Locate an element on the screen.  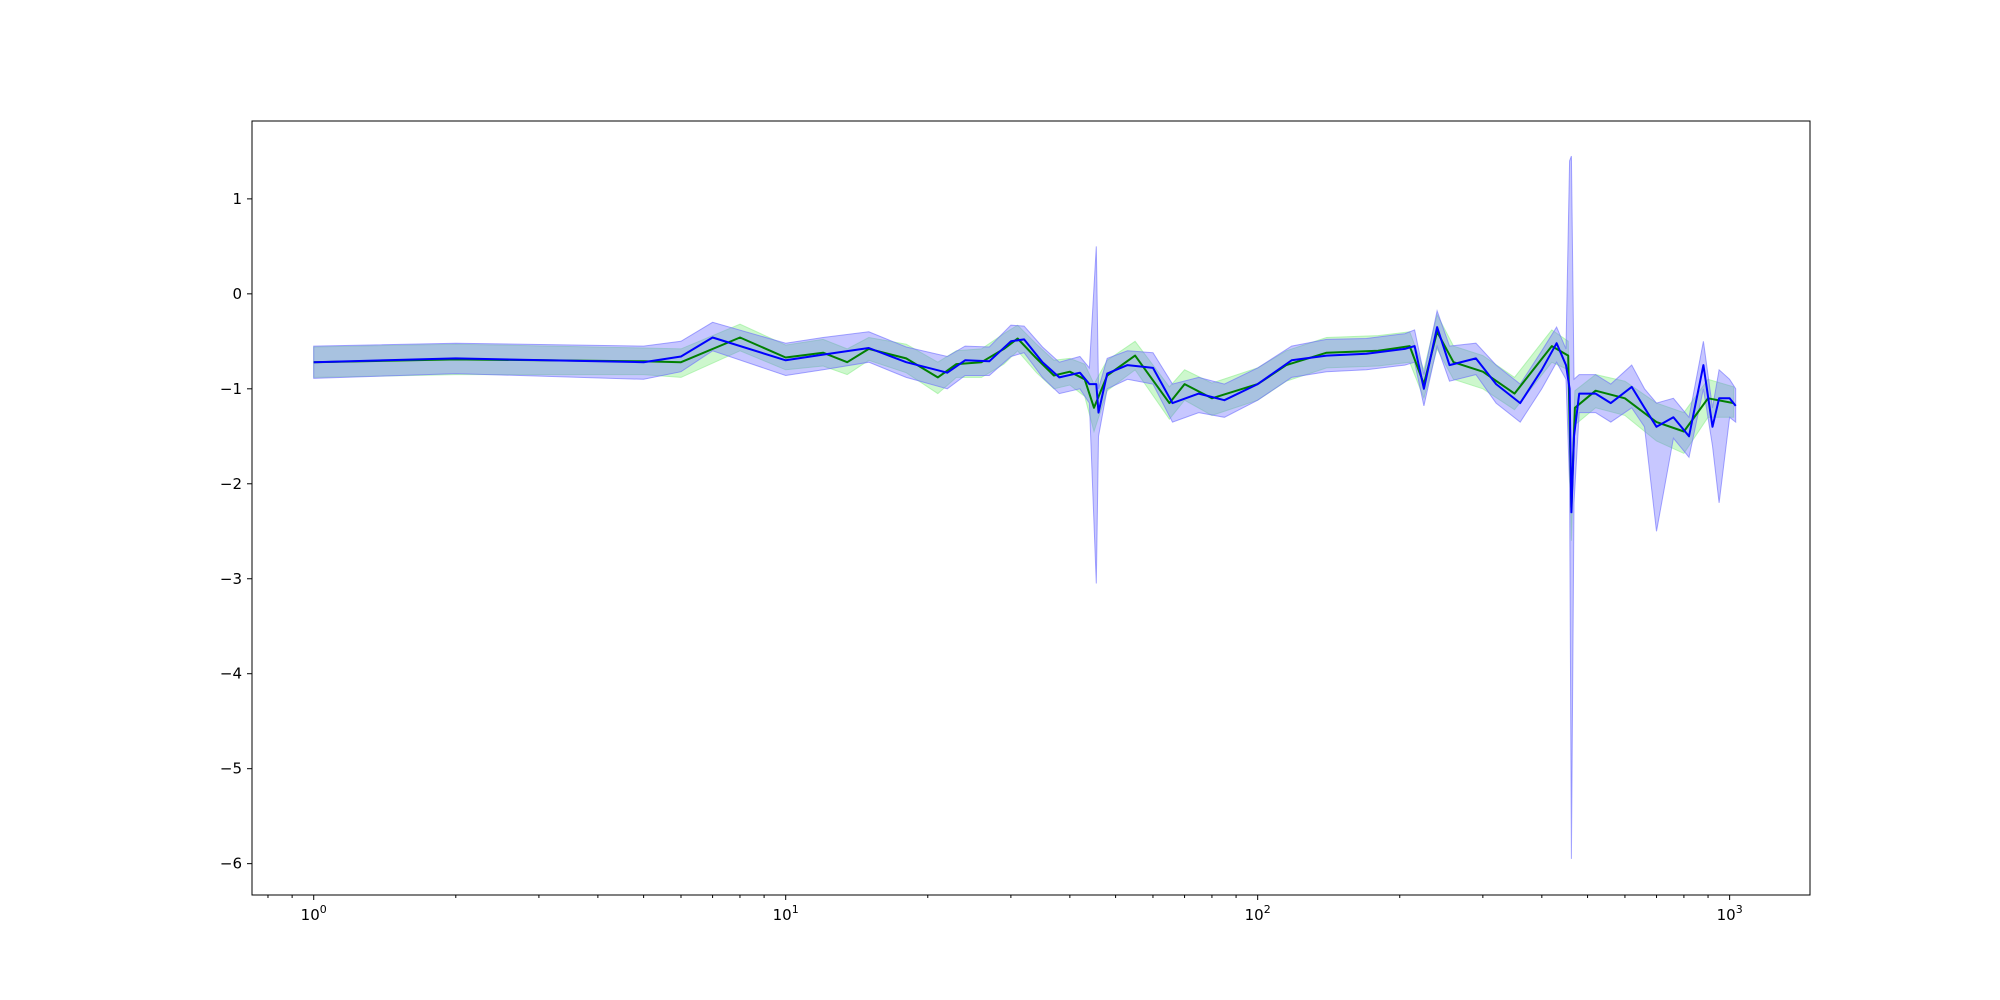
x-tick-label: 10⁰ is located at coordinates (314, 913).